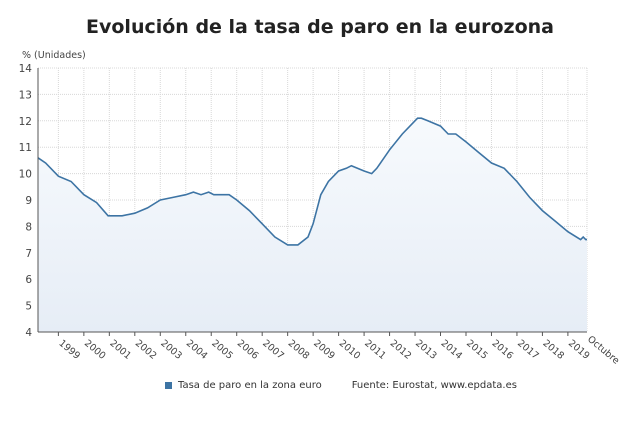 Image resolution: width=640 pixels, height=431 pixels. What do you see at coordinates (477, 350) in the screenshot?
I see `x-tick-label: 2015` at bounding box center [477, 350].